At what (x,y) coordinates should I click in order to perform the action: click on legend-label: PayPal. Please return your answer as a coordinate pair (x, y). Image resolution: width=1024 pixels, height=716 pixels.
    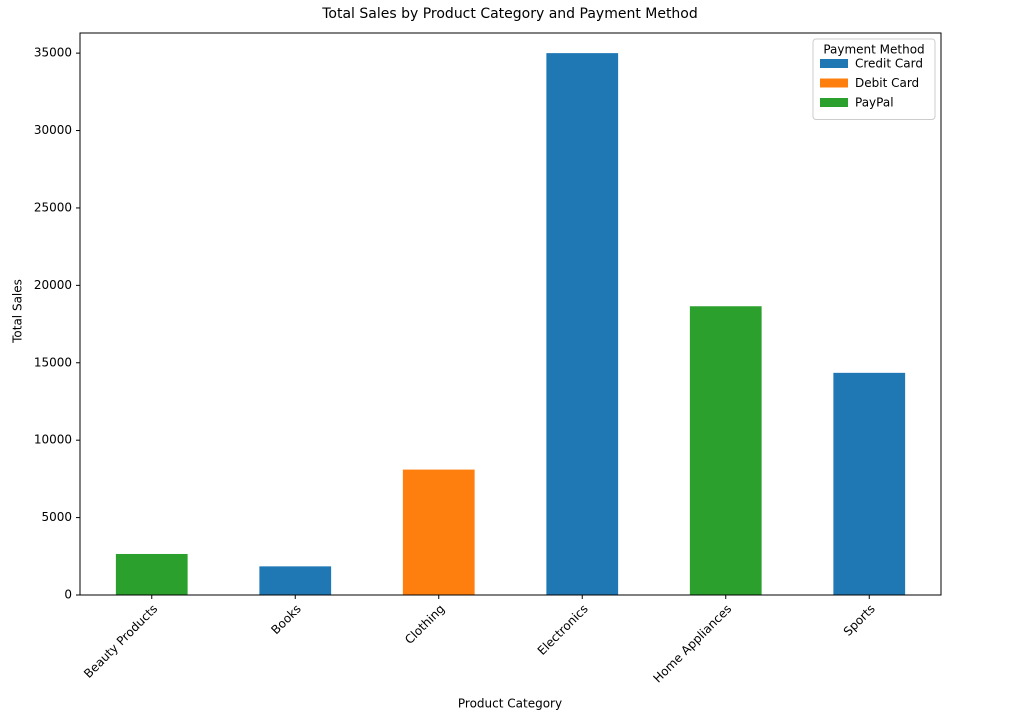
    Looking at the image, I should click on (874, 103).